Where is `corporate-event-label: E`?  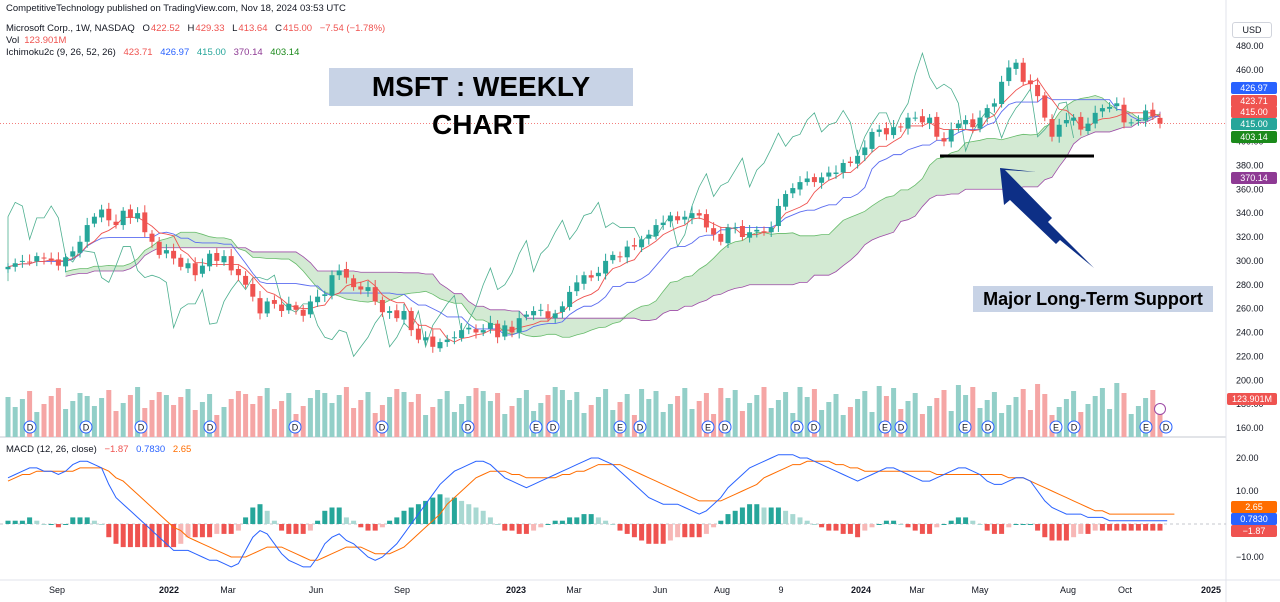
corporate-event-label: E is located at coordinates (1146, 428).